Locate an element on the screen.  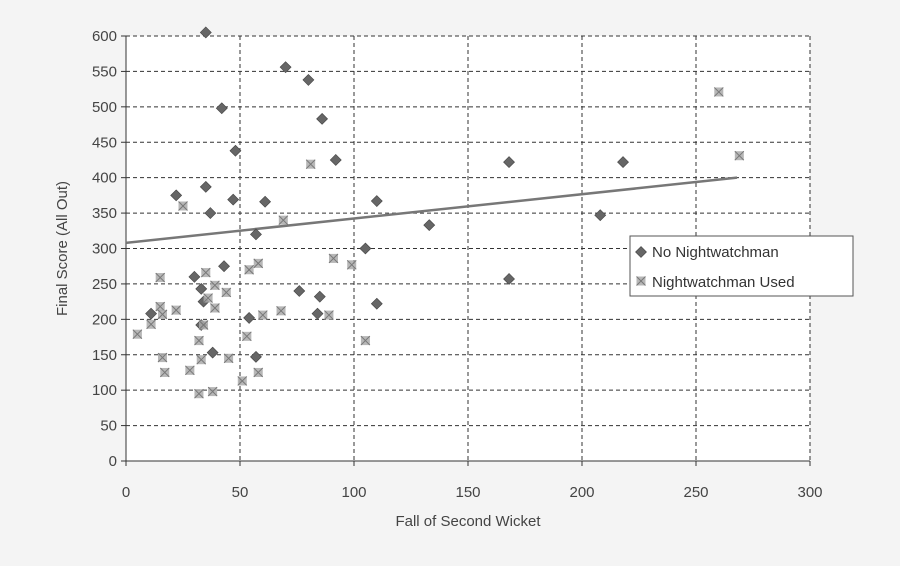
x-tick-label: 200 is located at coordinates (581, 492).